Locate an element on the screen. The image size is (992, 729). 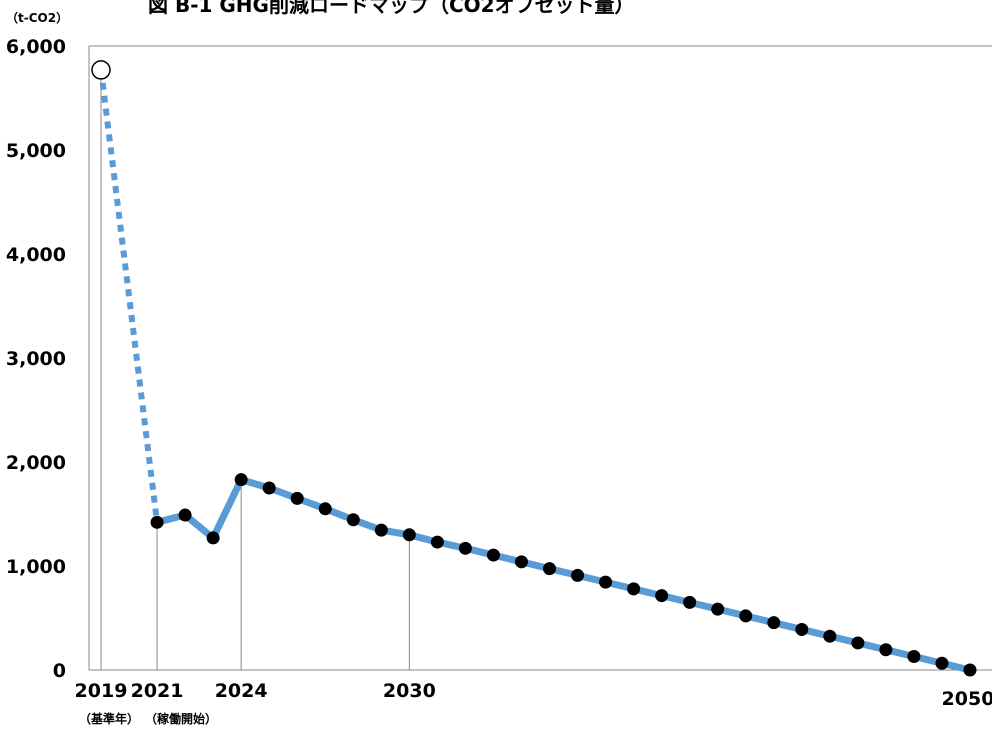
y-tick-labels: 0 1,000 2,000 3,000 4,000 5,000 6,000 is located at coordinates (36, 359).